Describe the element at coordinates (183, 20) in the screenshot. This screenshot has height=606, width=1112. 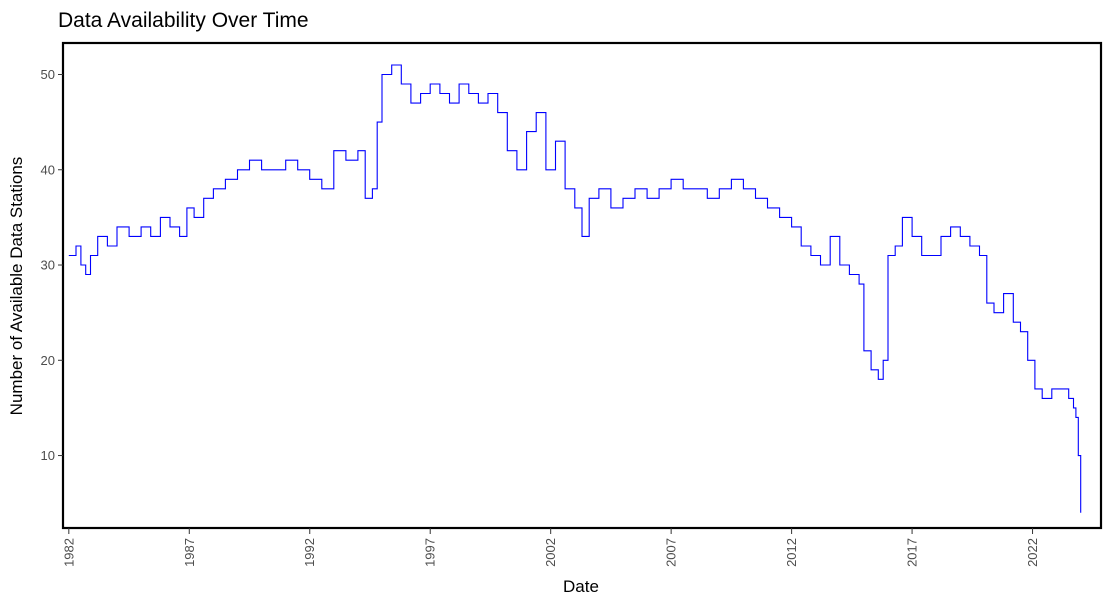
I see `chart-title: Data Availability Over Time` at that location.